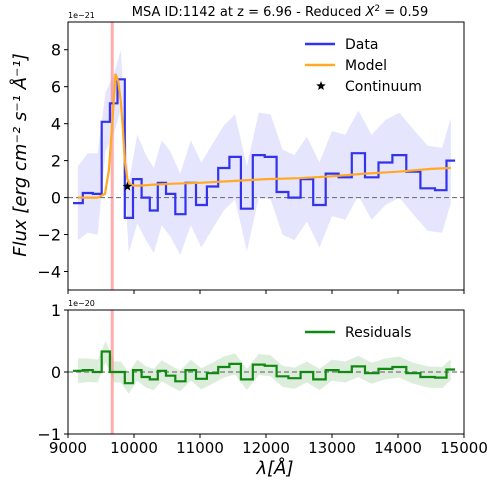 The width and height of the screenshot is (498, 488). I want to click on continuum-star-point, so click(127, 186).